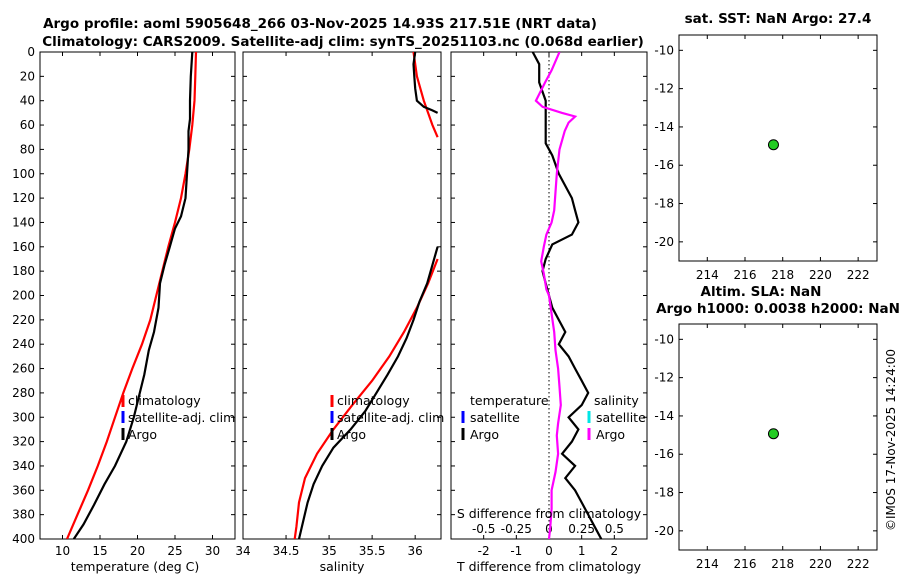 This screenshot has height=580, width=900. I want to click on difference-lines, so click(567, 295).